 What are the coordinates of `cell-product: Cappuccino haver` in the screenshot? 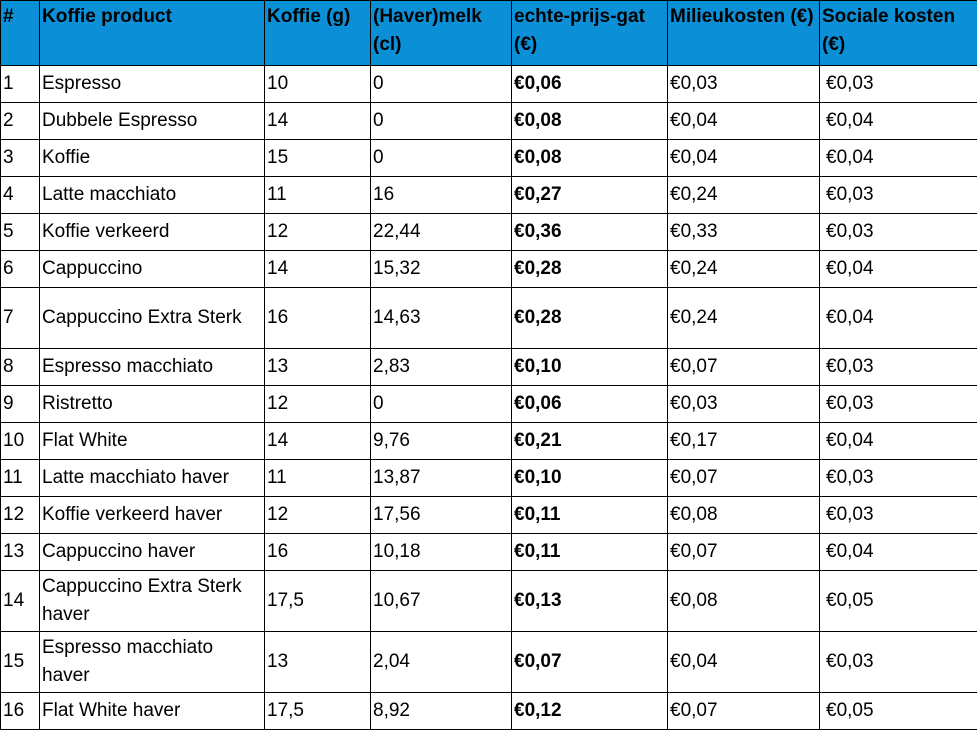 It's located at (152, 552).